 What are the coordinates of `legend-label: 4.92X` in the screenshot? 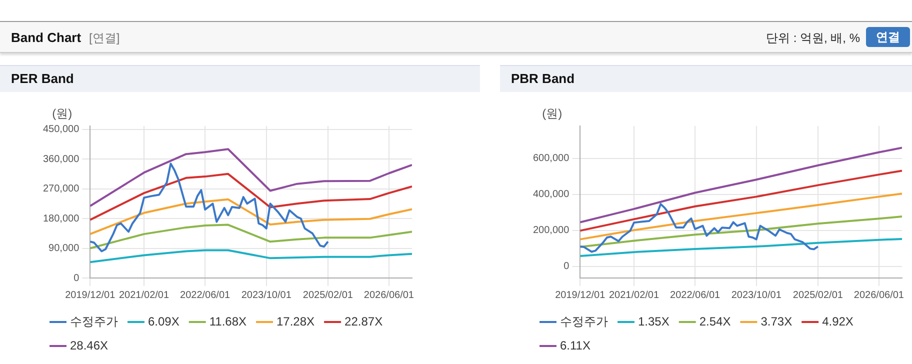 It's located at (838, 321).